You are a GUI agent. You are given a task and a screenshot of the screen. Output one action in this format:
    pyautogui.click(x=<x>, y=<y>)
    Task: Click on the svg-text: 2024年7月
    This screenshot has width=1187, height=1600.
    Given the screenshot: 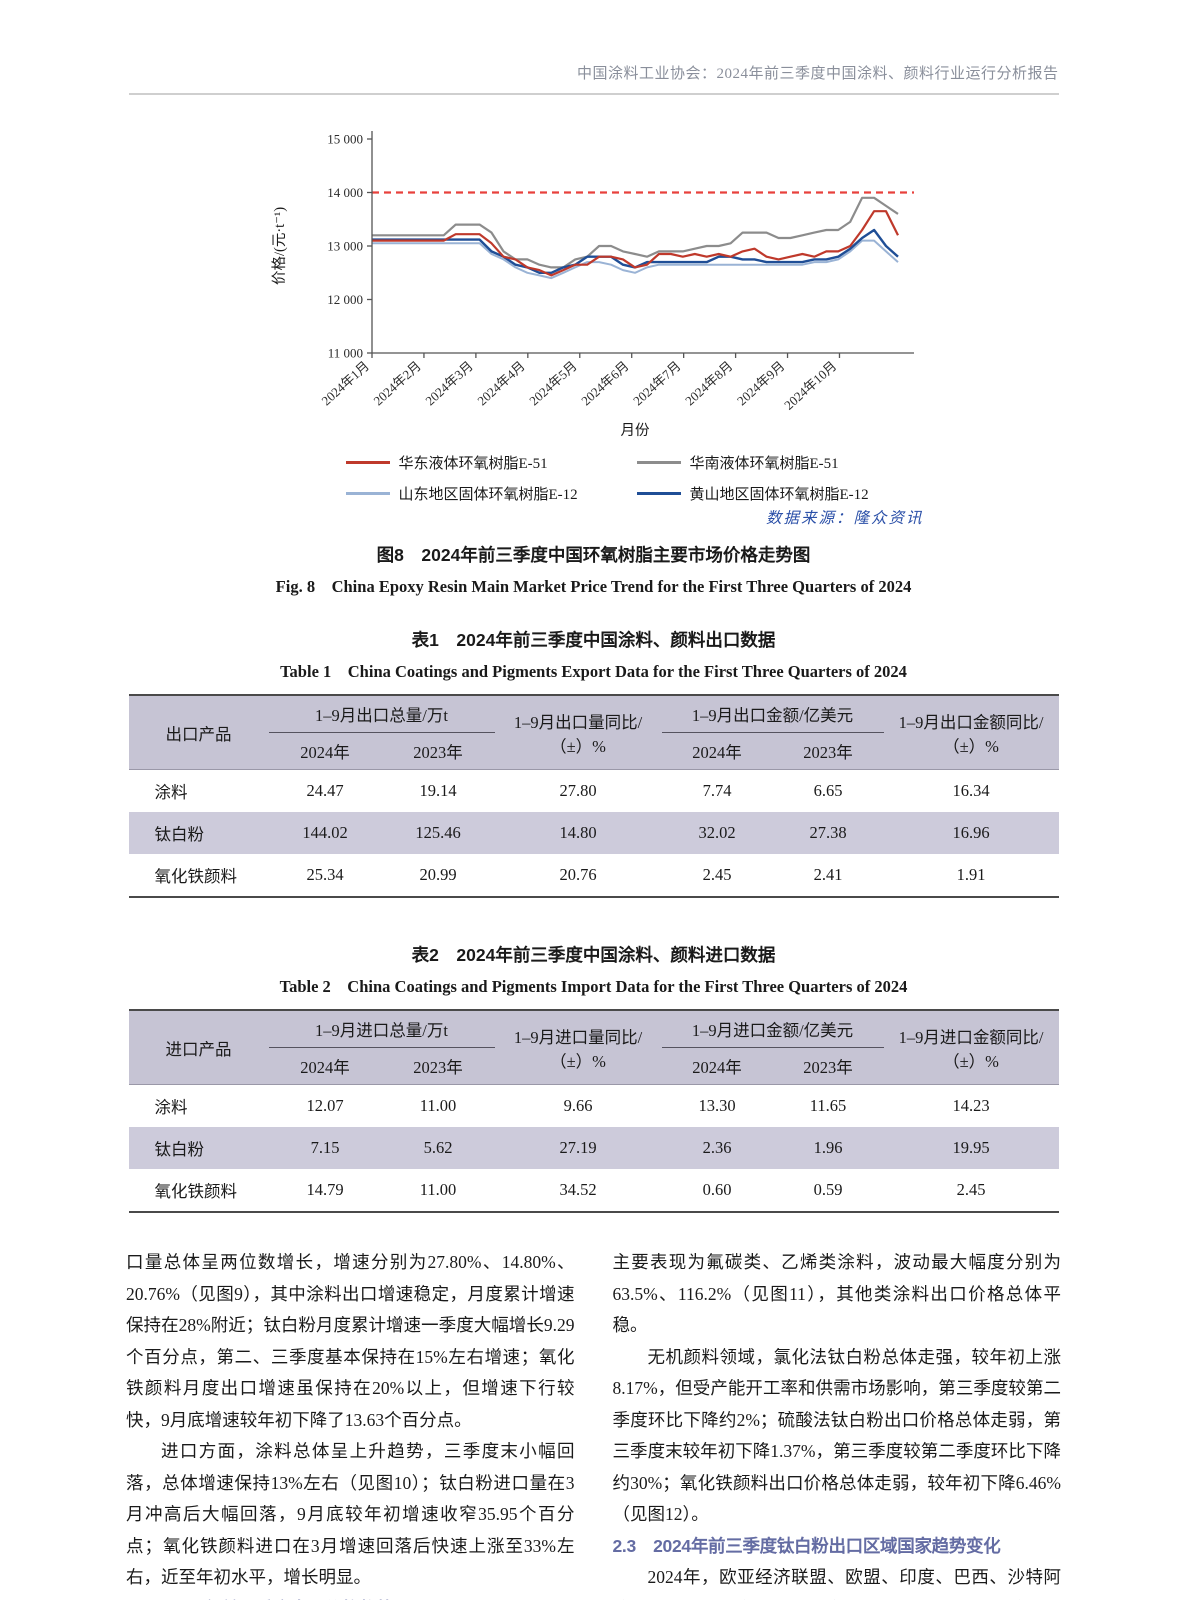 What is the action you would take?
    pyautogui.click(x=657, y=383)
    